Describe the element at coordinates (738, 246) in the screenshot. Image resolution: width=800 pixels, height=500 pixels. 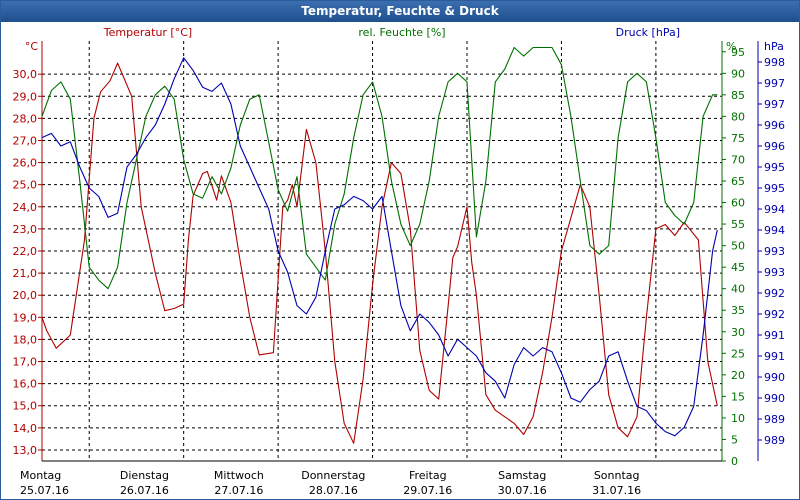
I see `humidity-tick-label: 50` at that location.